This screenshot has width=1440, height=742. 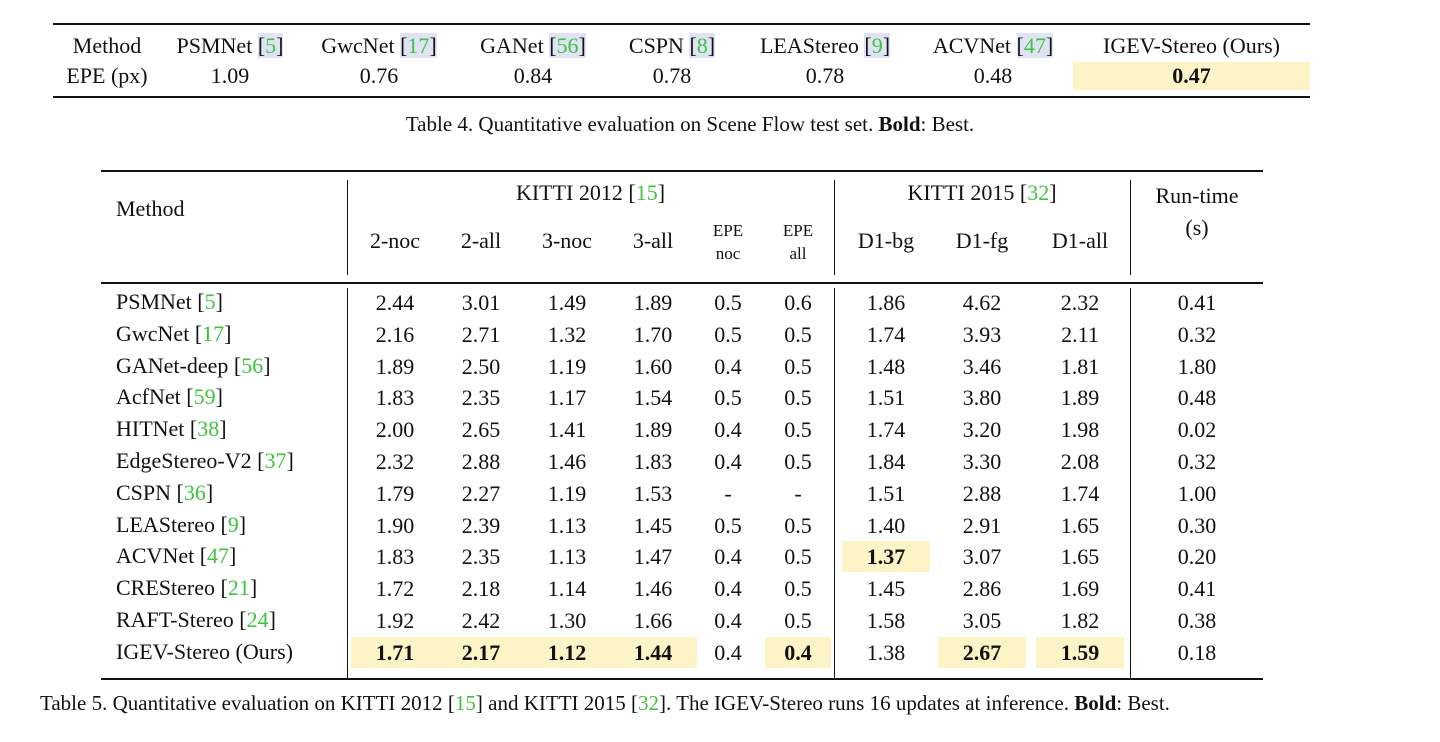 I want to click on table5-value: 3.20, so click(x=982, y=430).